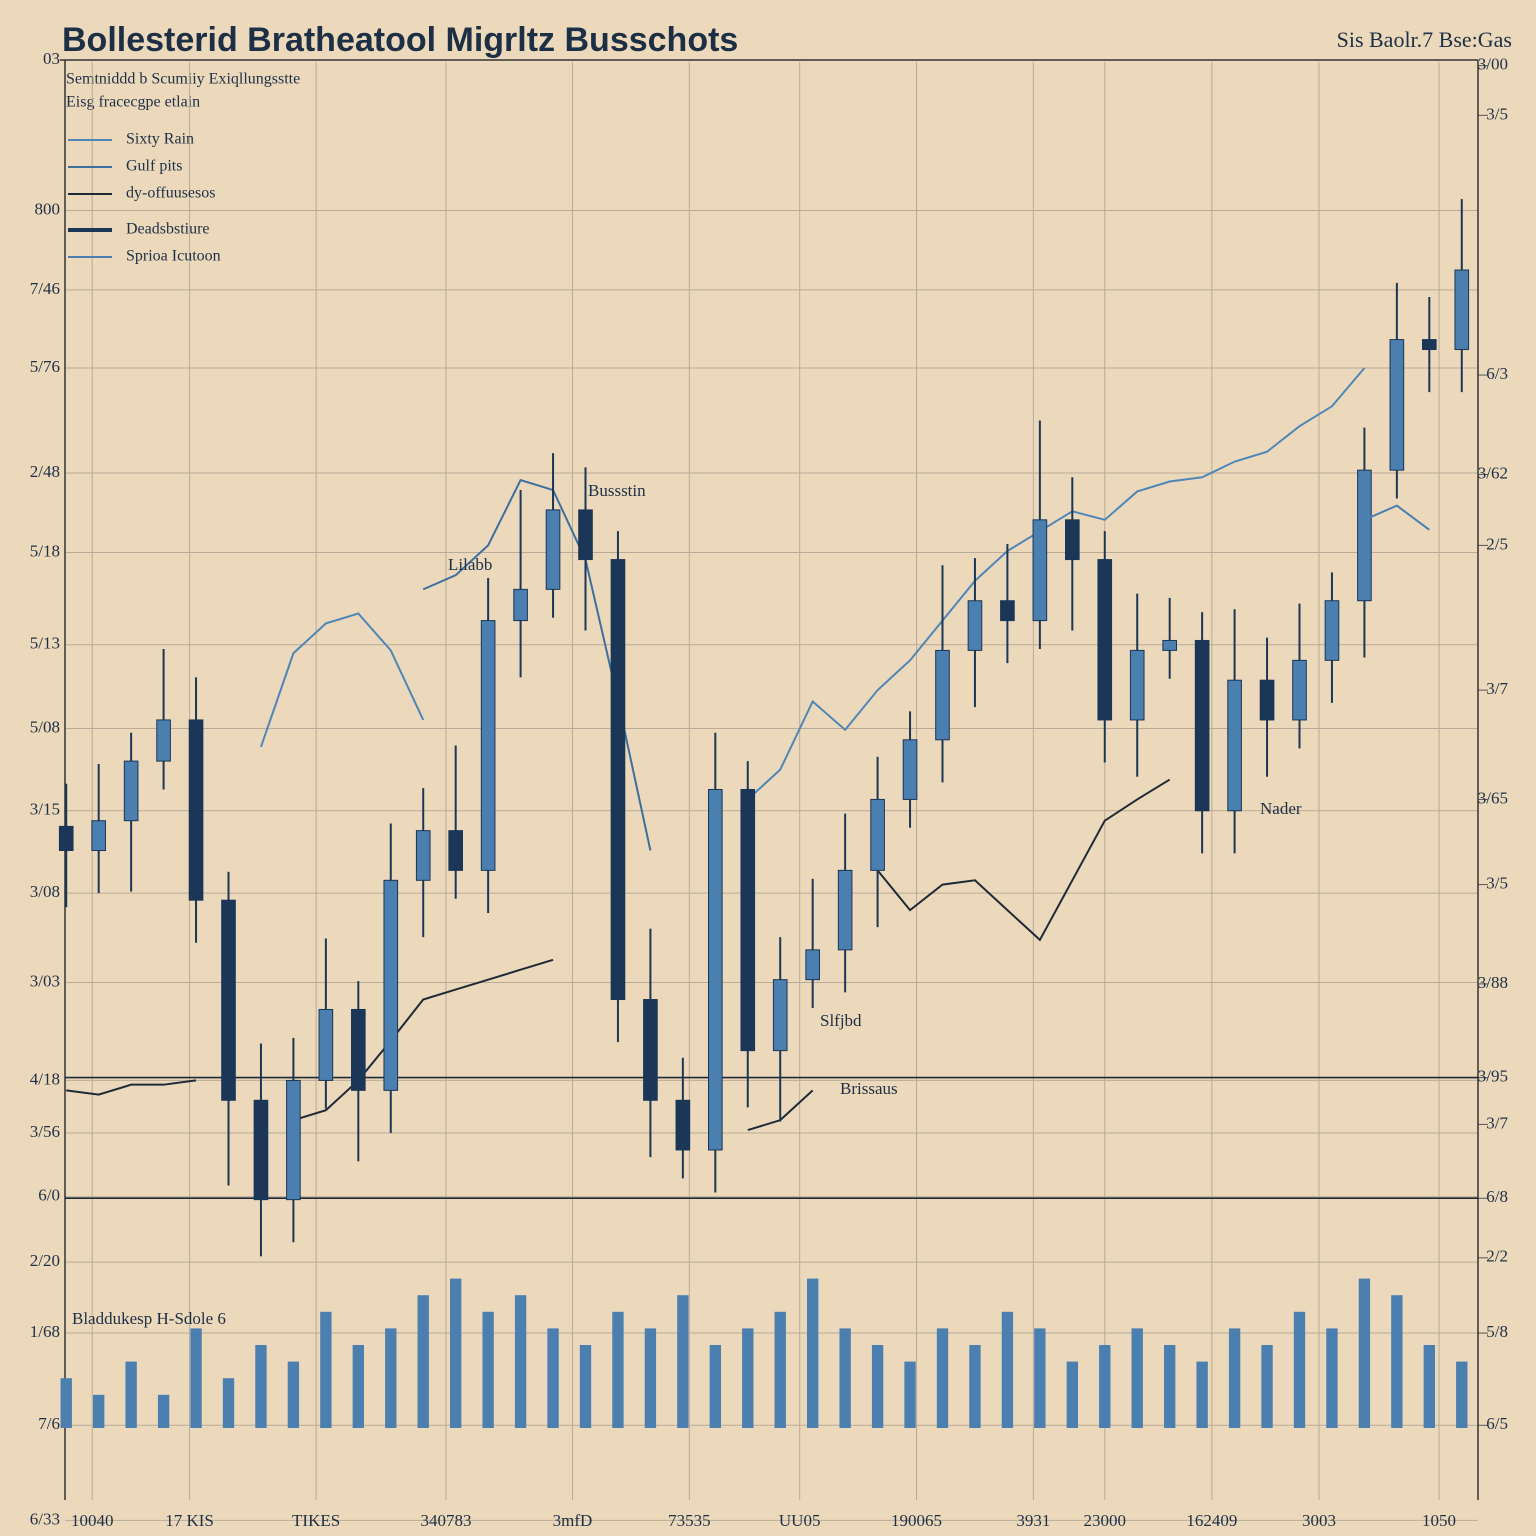  I want to click on annotation: Slfjbd, so click(841, 1020).